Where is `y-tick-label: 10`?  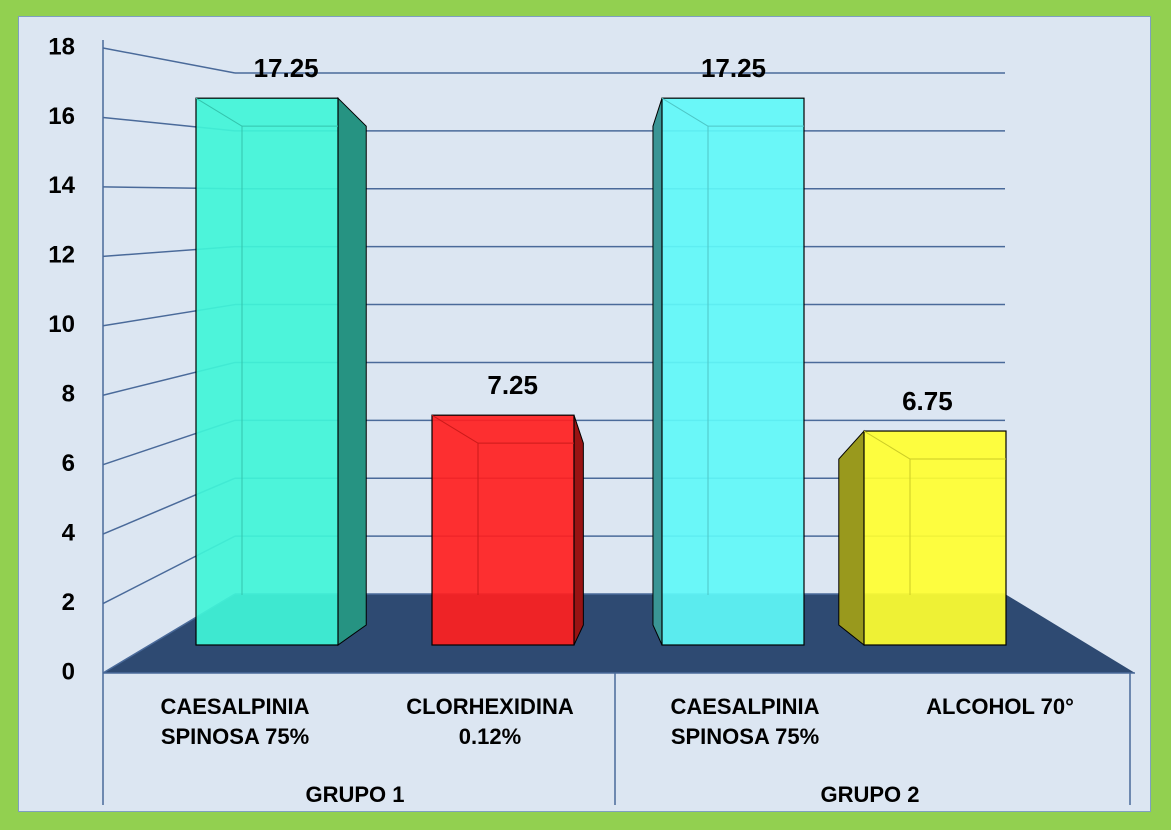 y-tick-label: 10 is located at coordinates (61, 324).